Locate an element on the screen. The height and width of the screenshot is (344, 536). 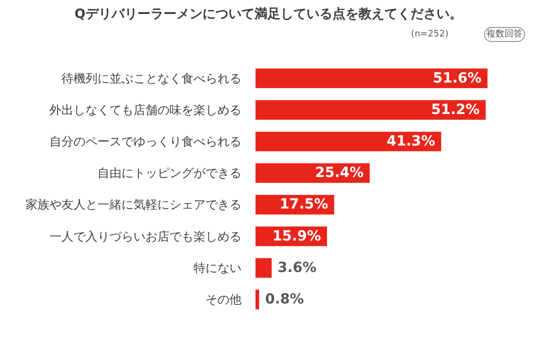
data-label: 3.6% is located at coordinates (297, 268).